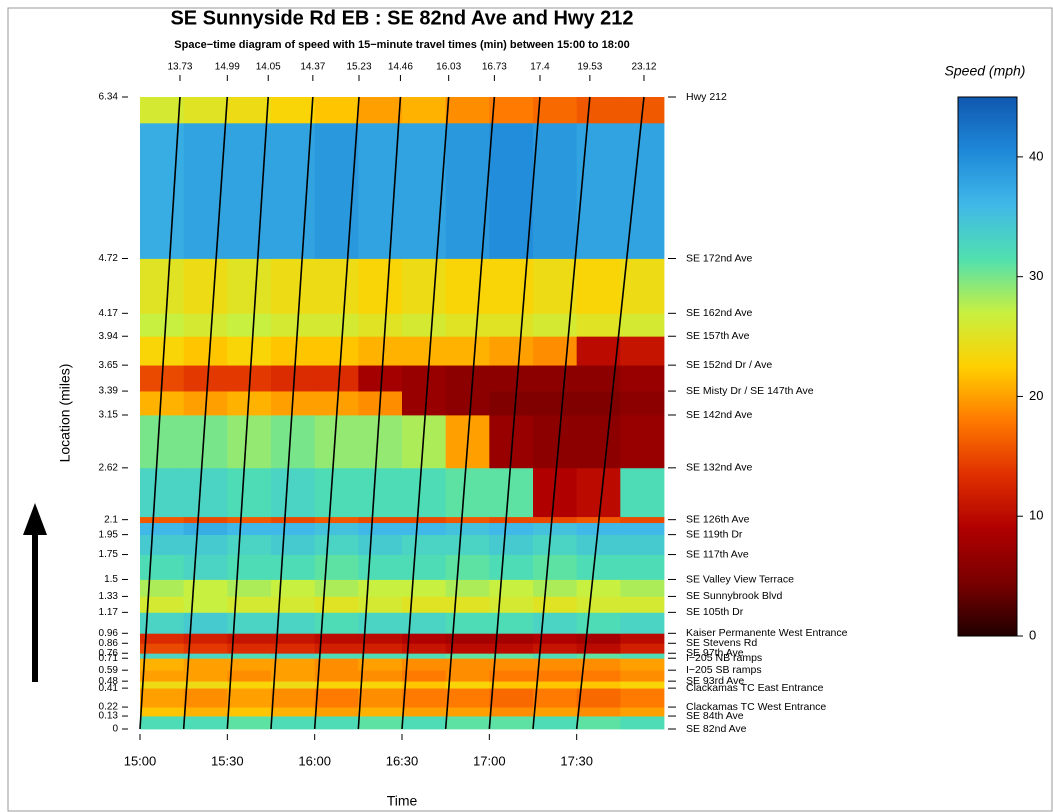 The height and width of the screenshot is (812, 1053). Describe the element at coordinates (718, 336) in the screenshot. I see `location-name: SE 157th Ave` at that location.